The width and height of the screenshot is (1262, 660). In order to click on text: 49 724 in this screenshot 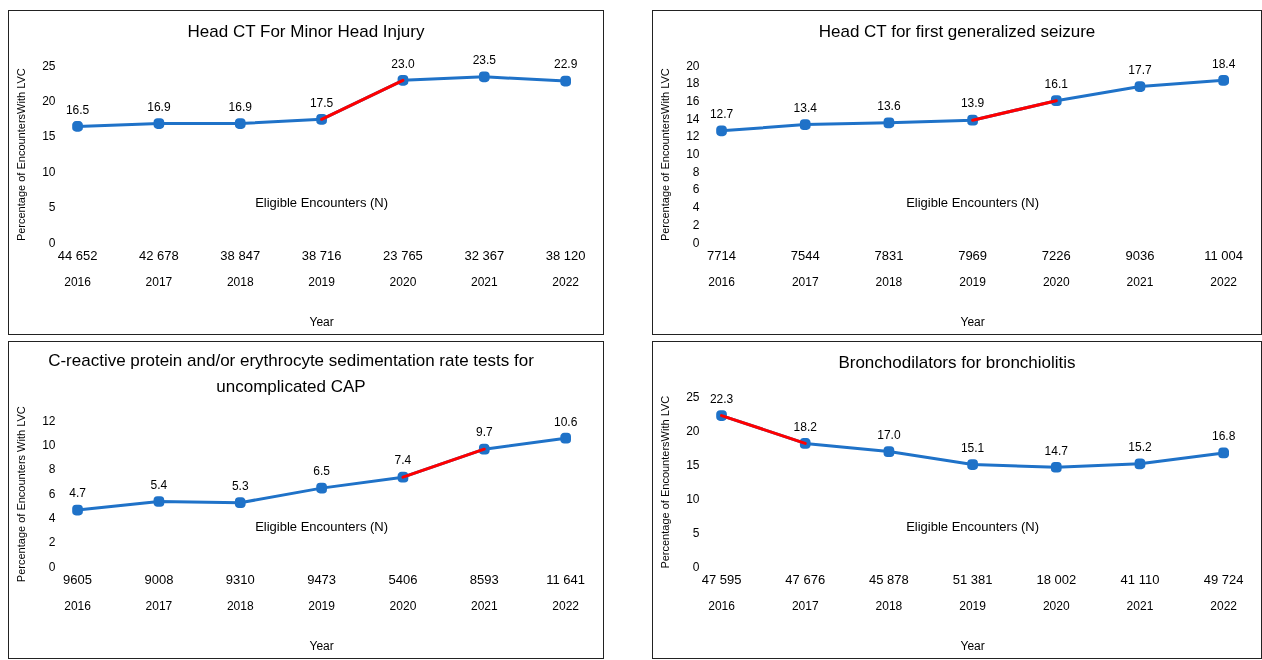, I will do `click(1223, 579)`.